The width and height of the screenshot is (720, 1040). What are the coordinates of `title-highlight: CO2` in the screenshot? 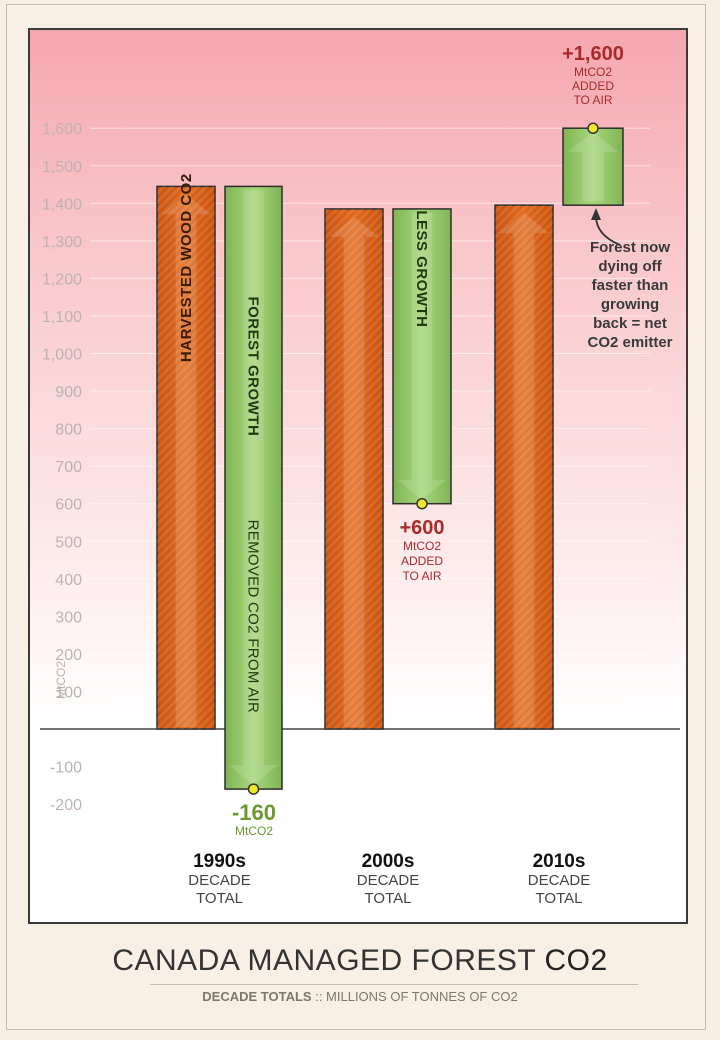 It's located at (576, 960).